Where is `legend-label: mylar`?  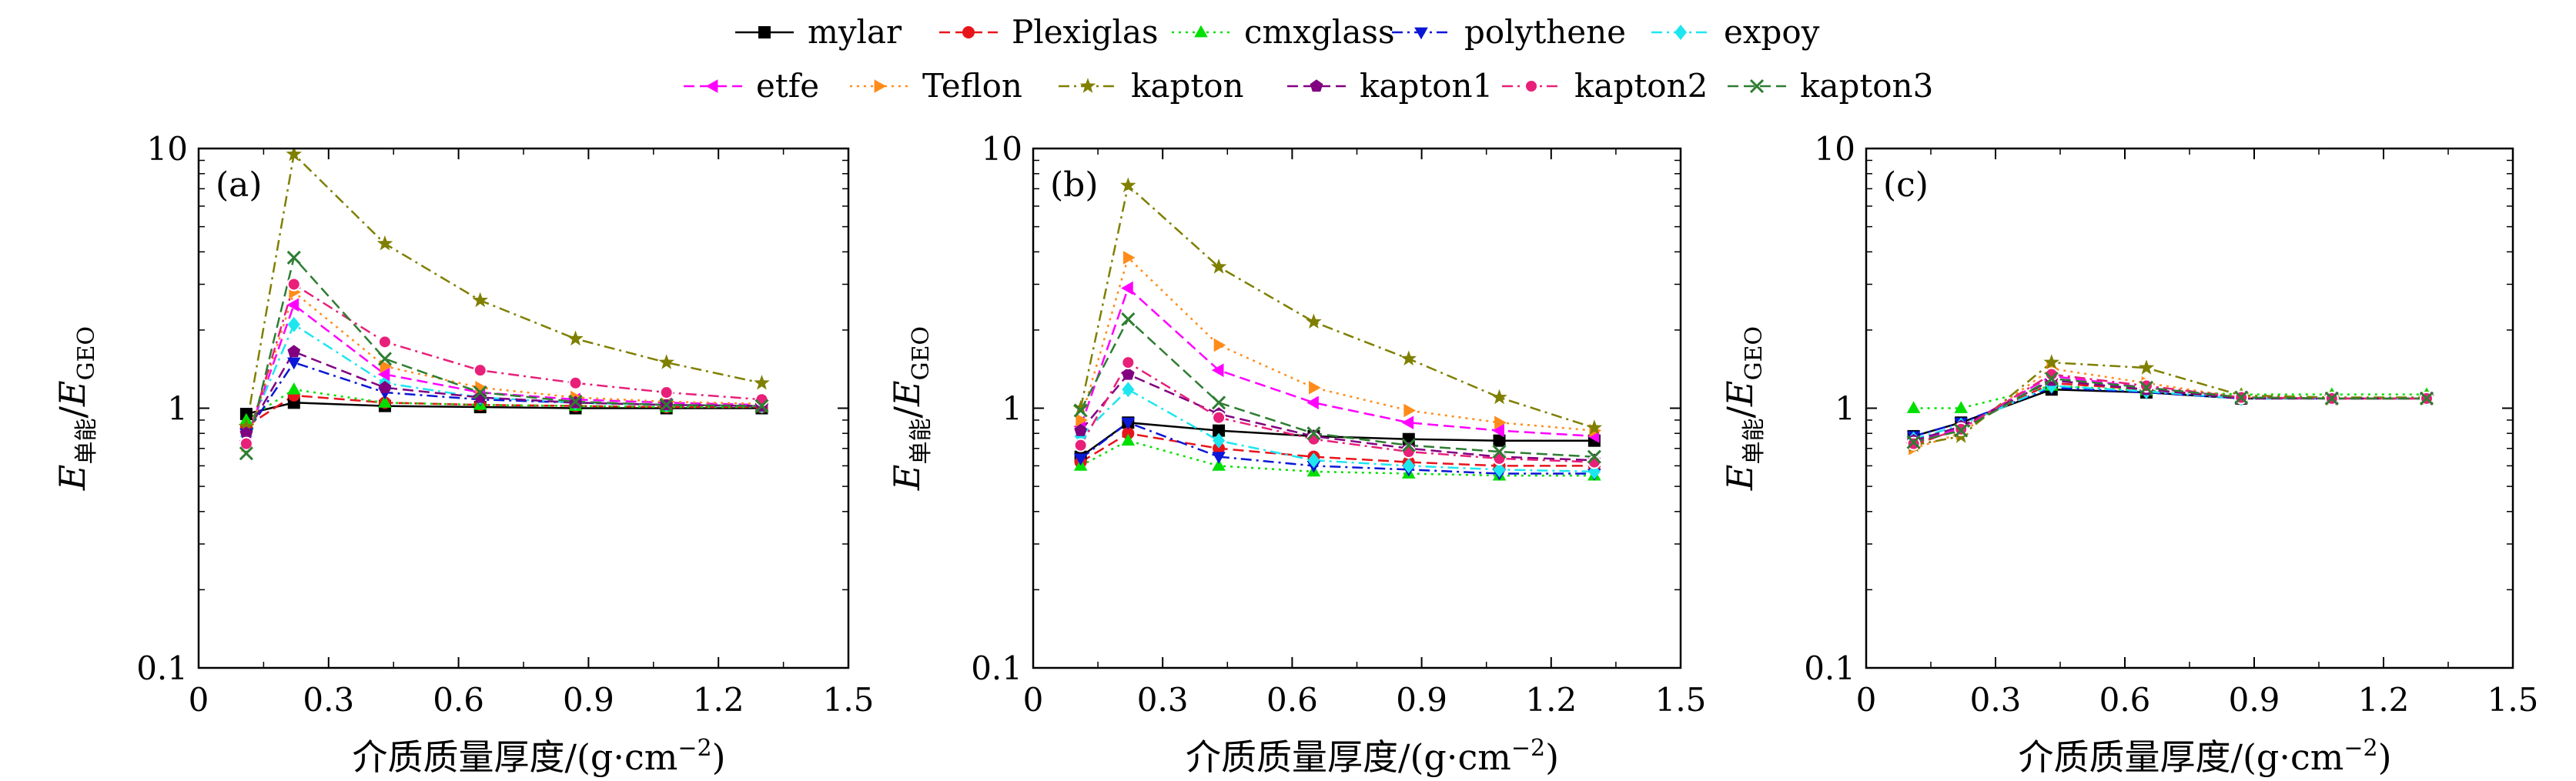
legend-label: mylar is located at coordinates (855, 32).